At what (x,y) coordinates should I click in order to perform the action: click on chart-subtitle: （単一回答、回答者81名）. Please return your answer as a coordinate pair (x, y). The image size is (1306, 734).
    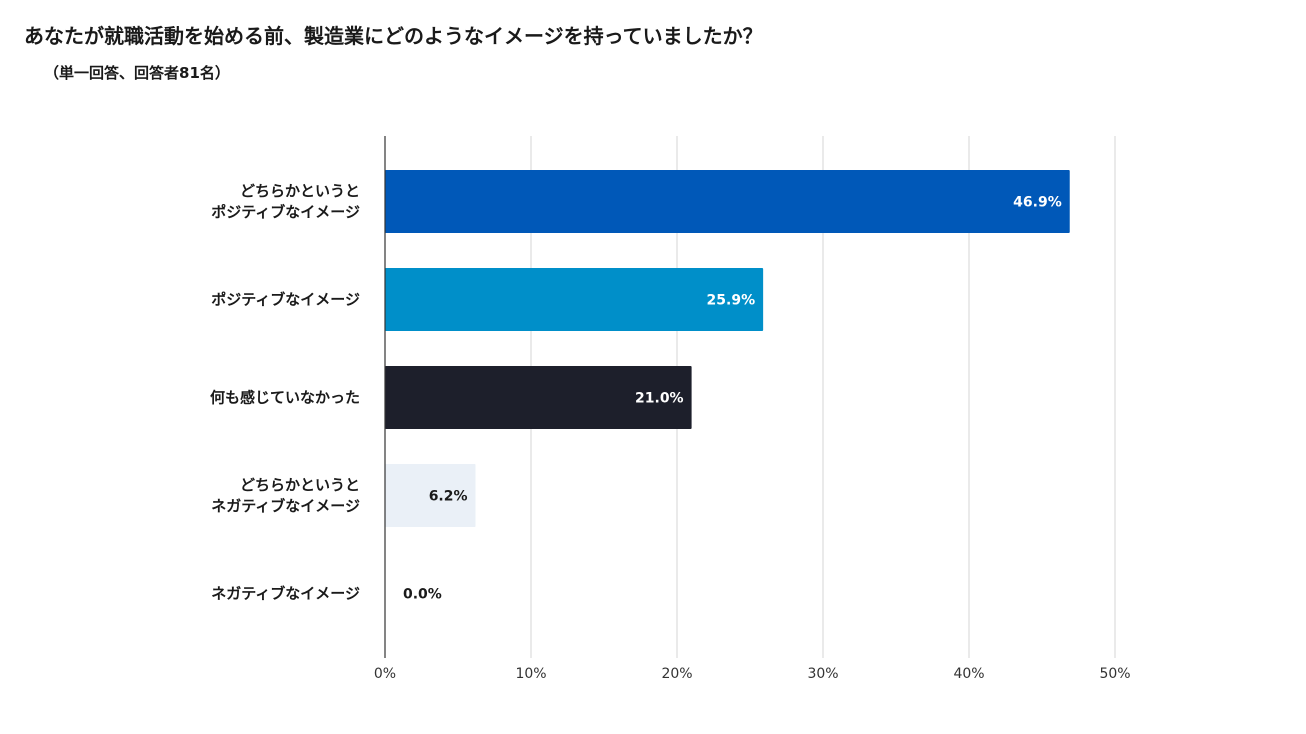
    Looking at the image, I should click on (137, 73).